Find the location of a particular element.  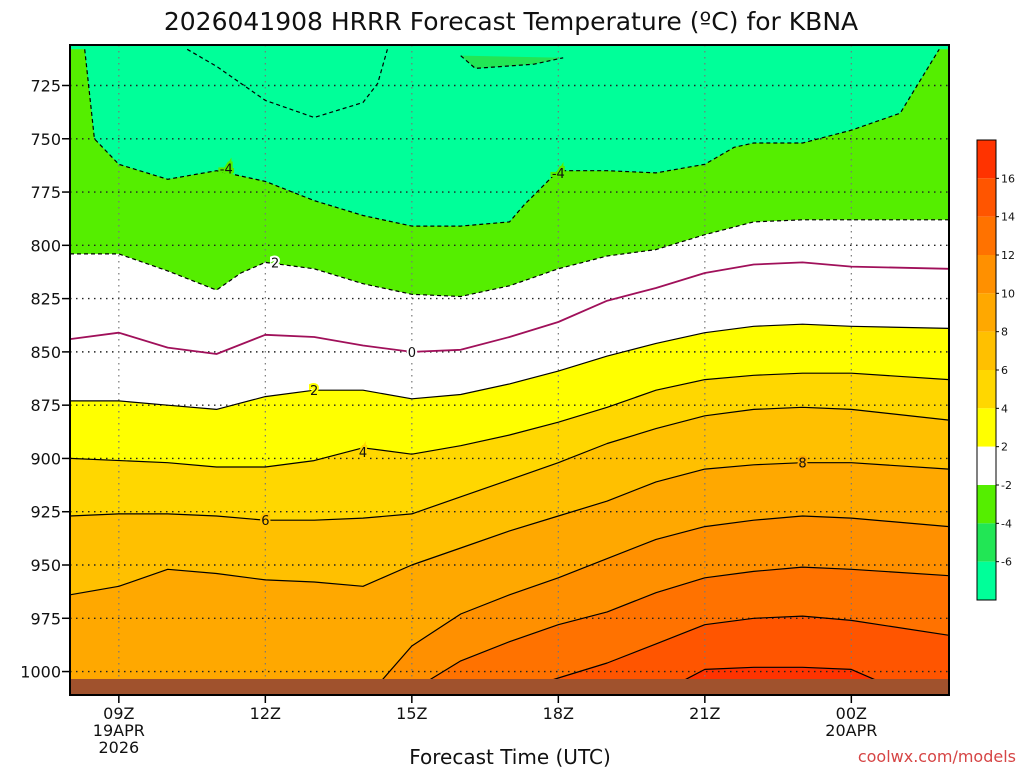

fill-below-neg6c is located at coordinates (287, 83).